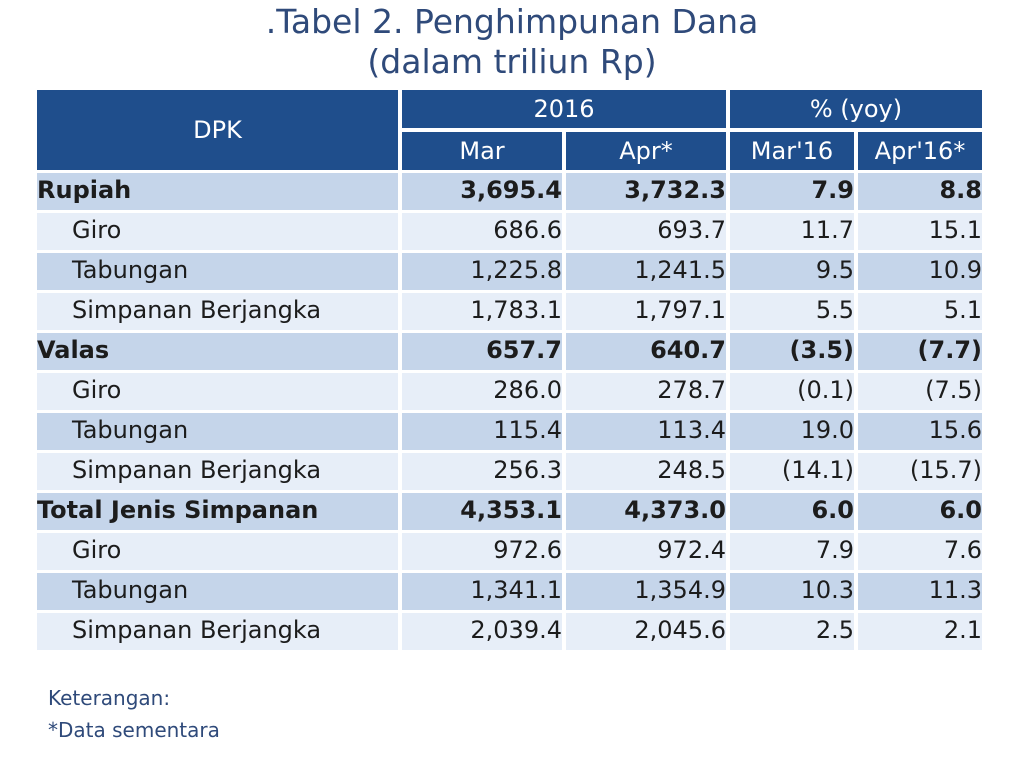  What do you see at coordinates (482, 553) in the screenshot?
I see `cell-mar: 972.6` at bounding box center [482, 553].